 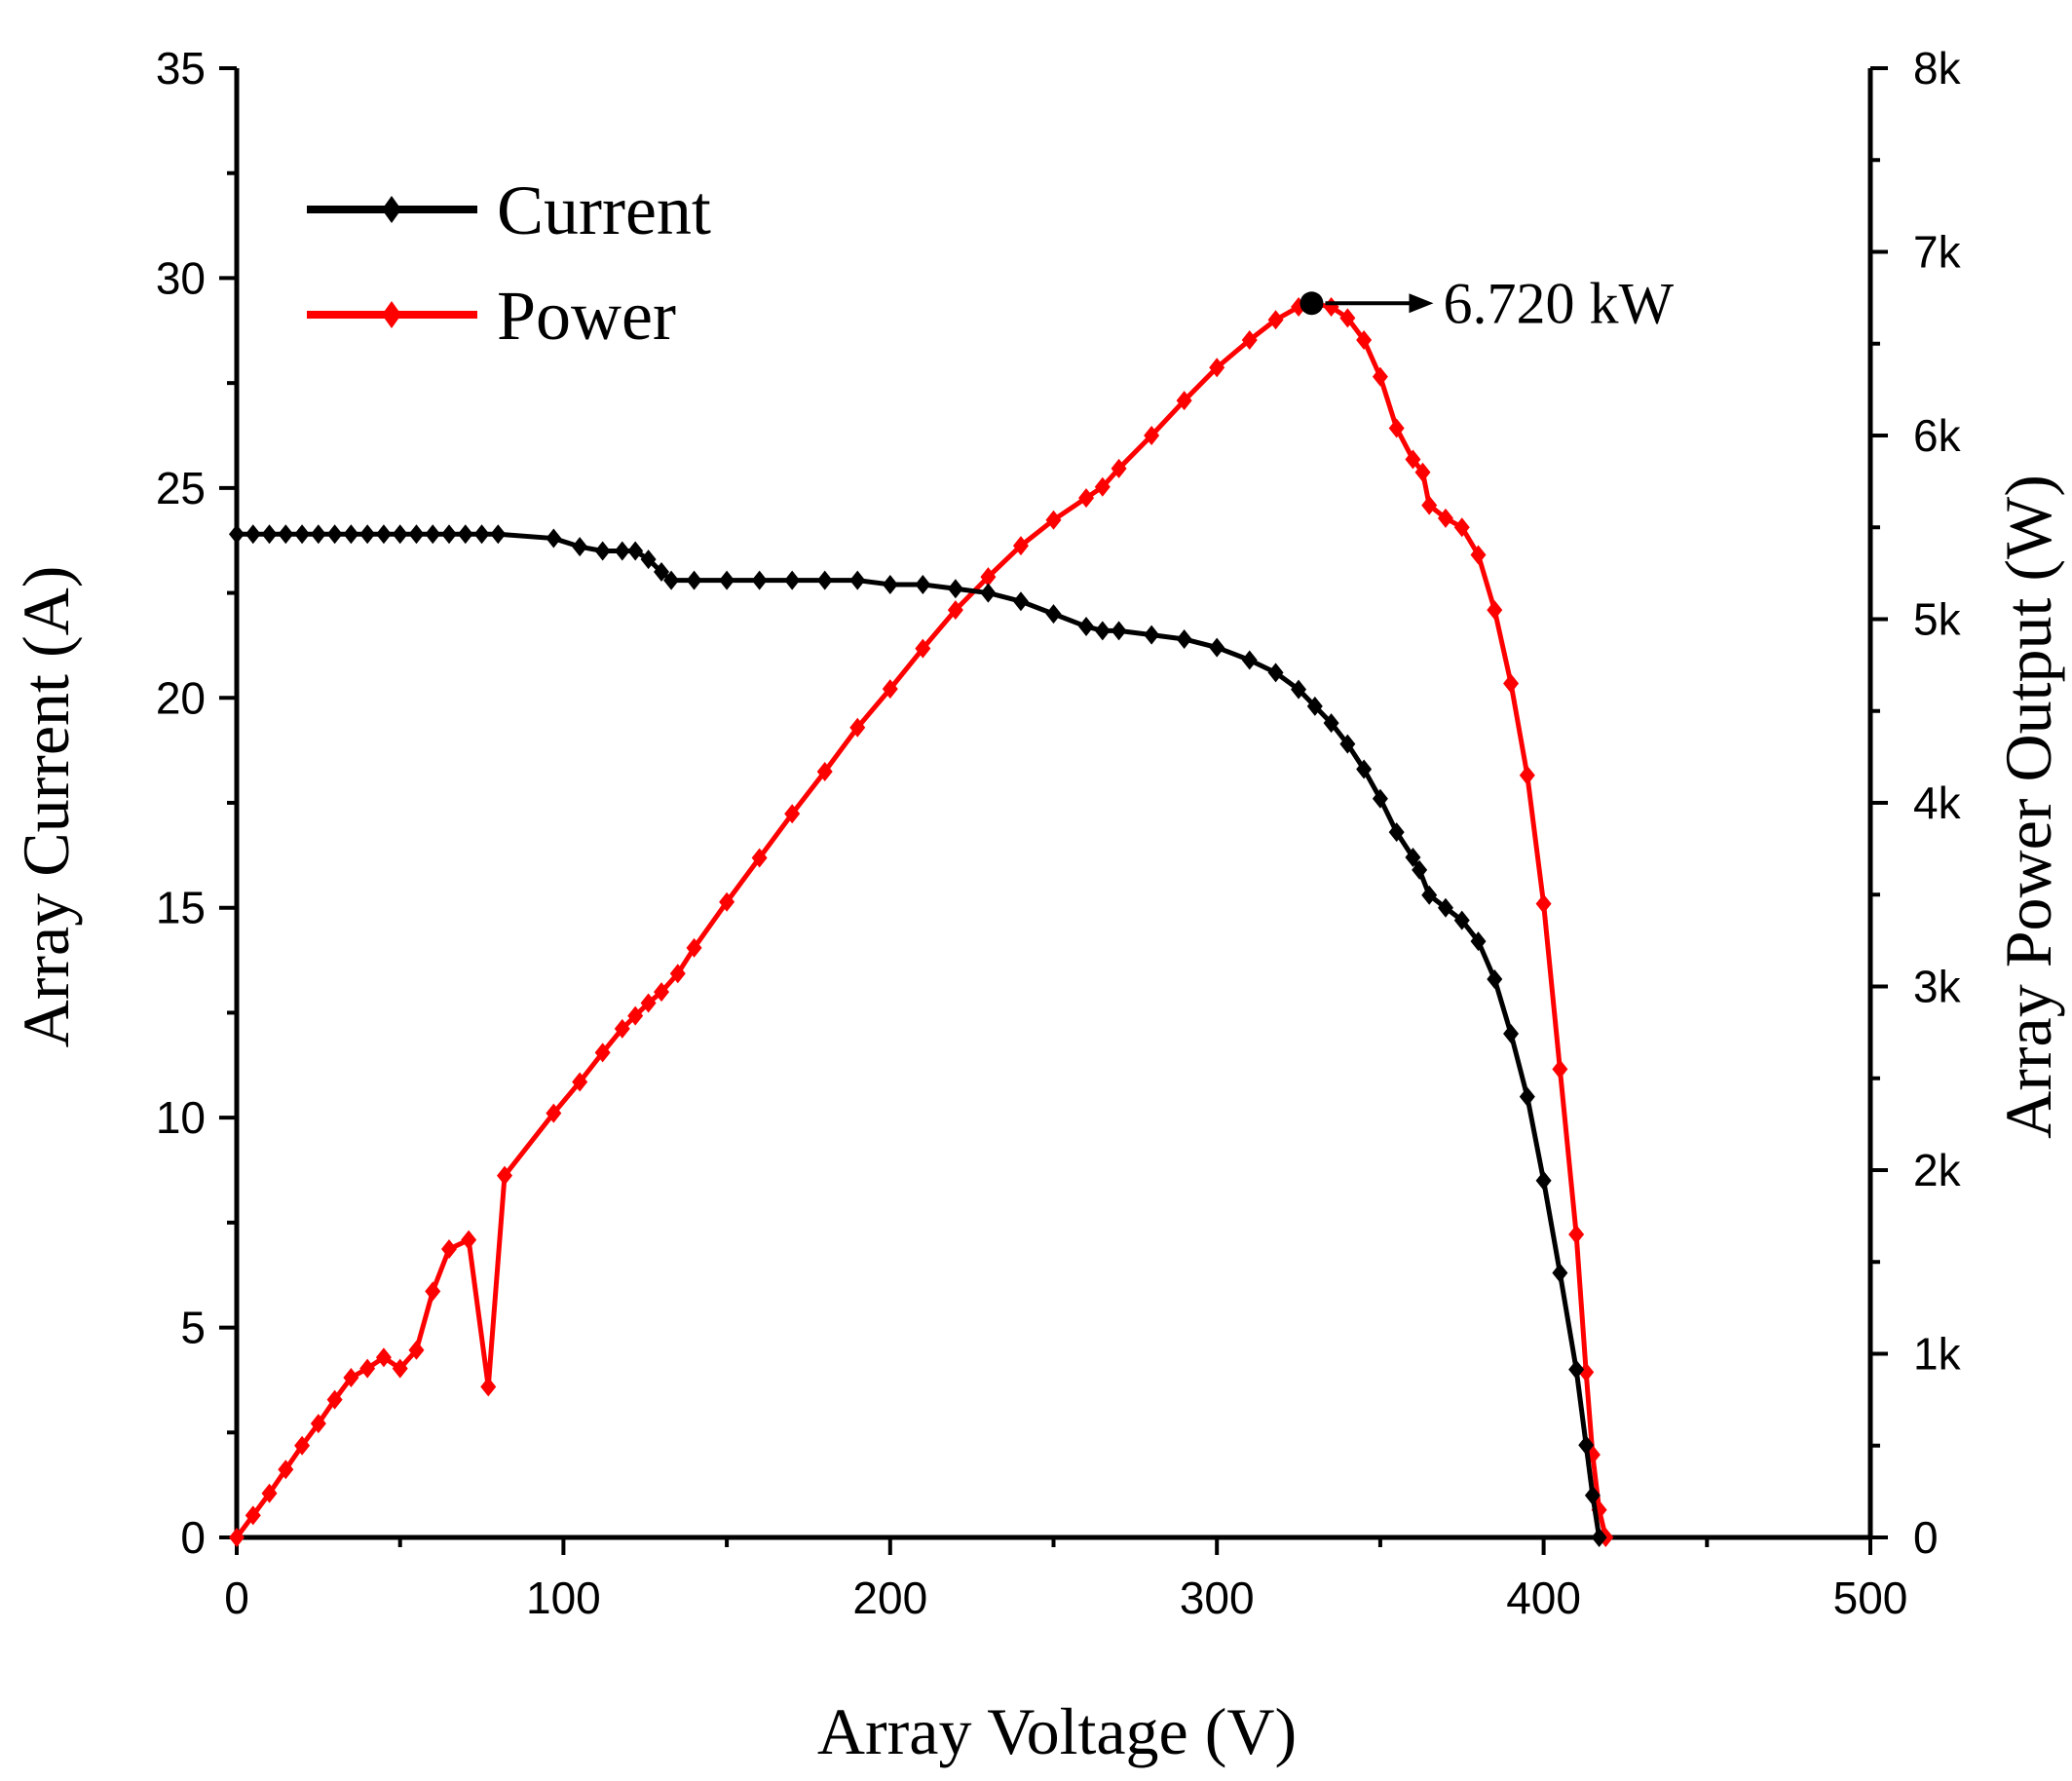 What do you see at coordinates (181, 488) in the screenshot?
I see `y-tick-label: 25` at bounding box center [181, 488].